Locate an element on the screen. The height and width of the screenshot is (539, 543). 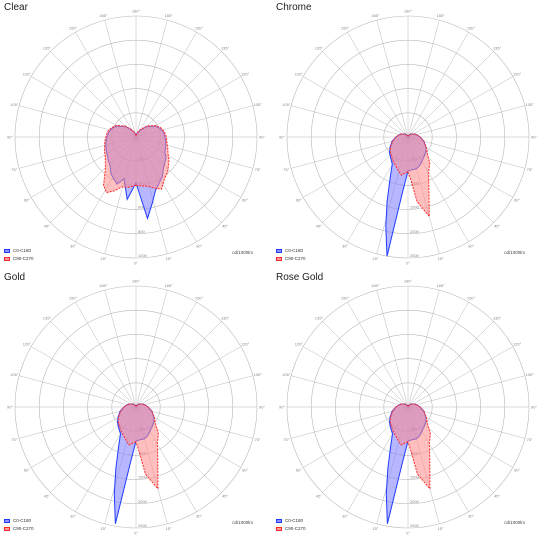
angle-tick-label: 0° is located at coordinates (136, 263).